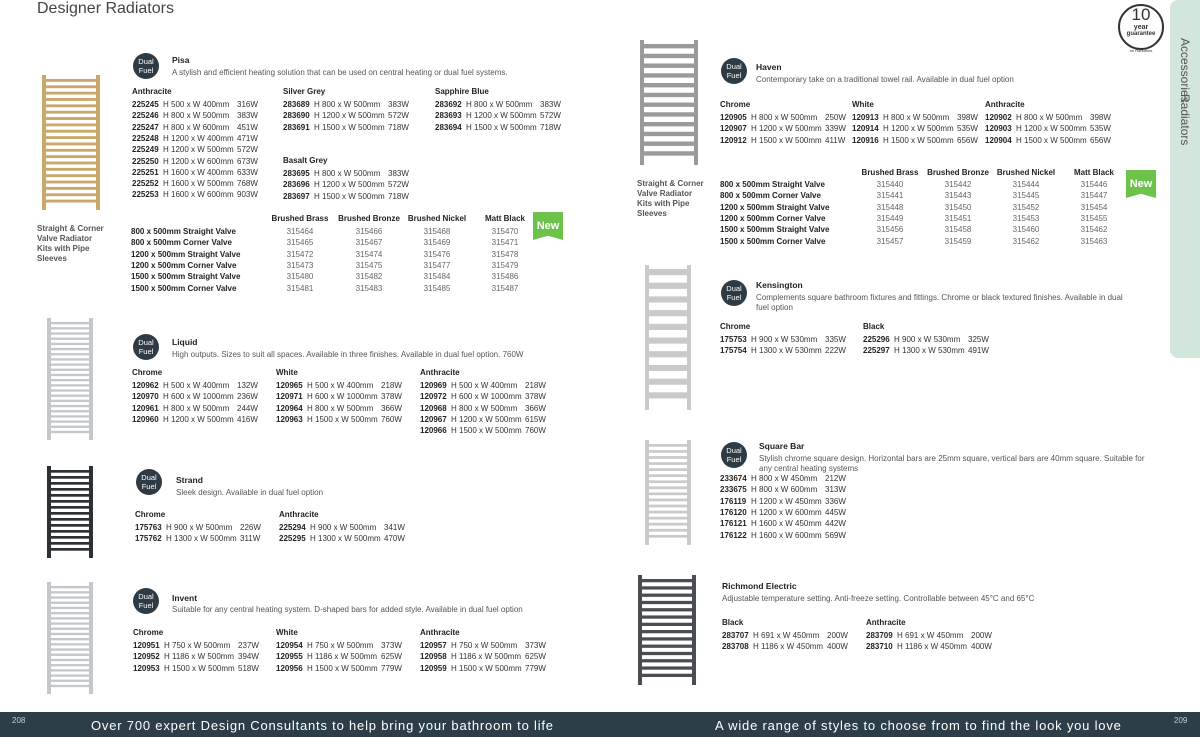 The height and width of the screenshot is (737, 1200). What do you see at coordinates (433, 657) in the screenshot?
I see `product-code: 120958` at bounding box center [433, 657].